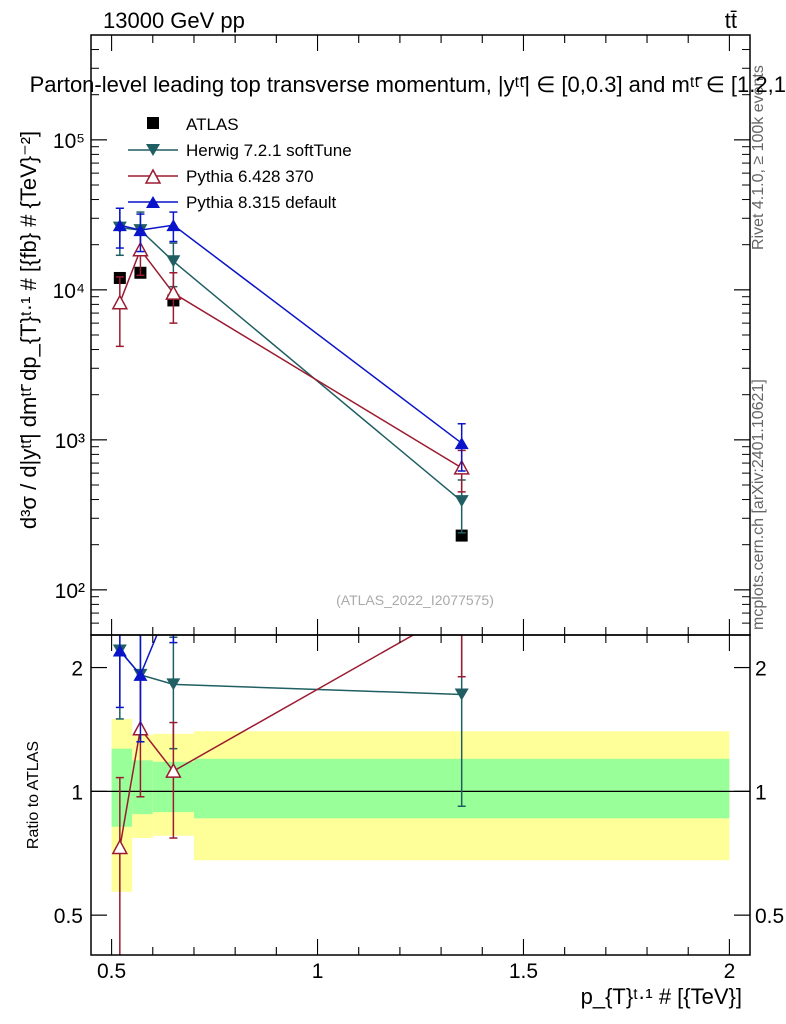 The image size is (786, 1024). What do you see at coordinates (70, 591) in the screenshot?
I see `main-y-tick-label: 10²` at bounding box center [70, 591].